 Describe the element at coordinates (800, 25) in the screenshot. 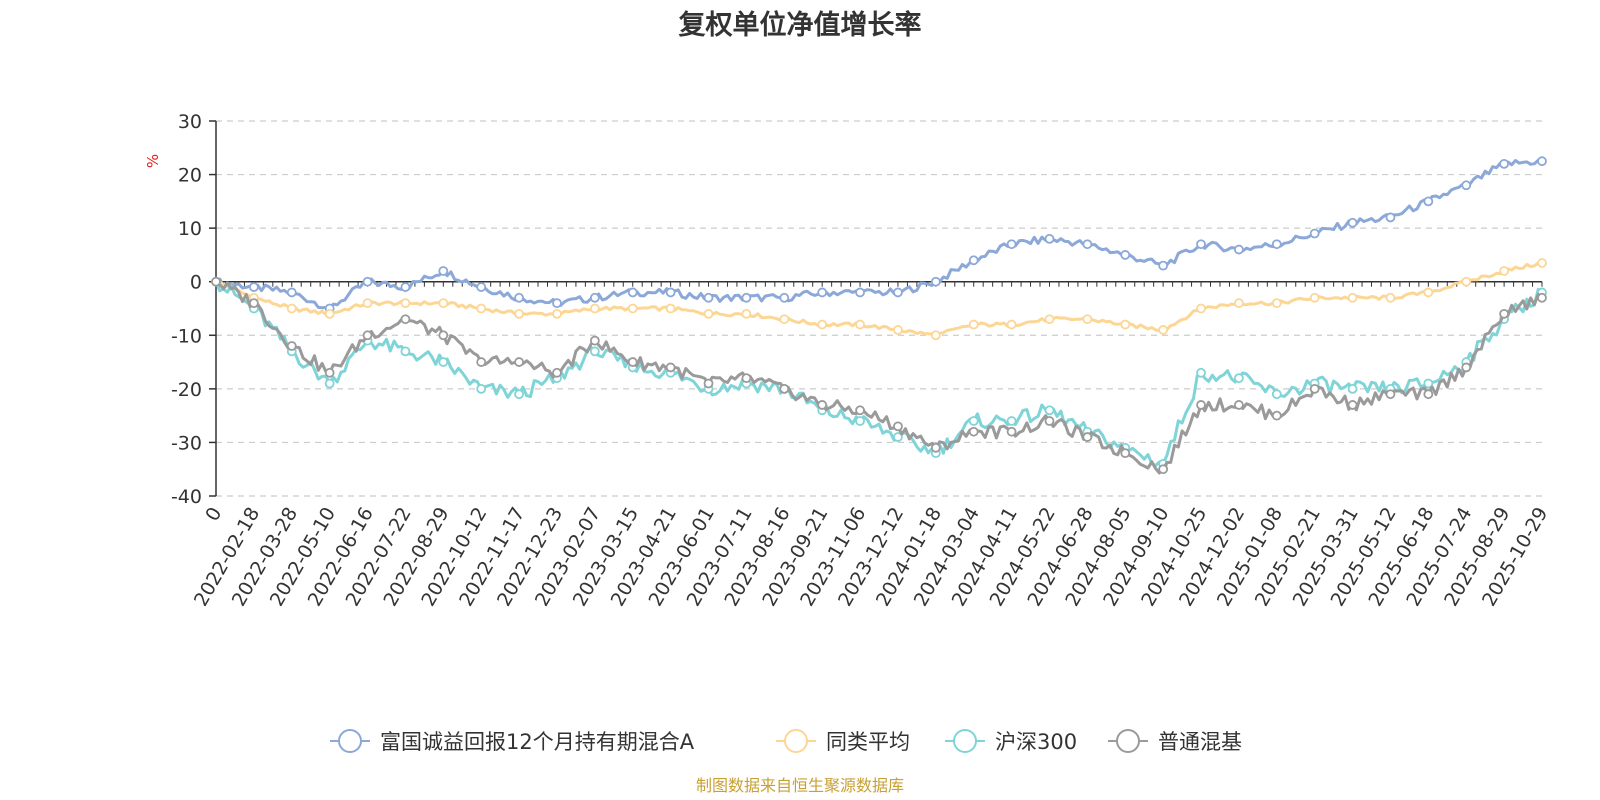

I see `chart-title: 复权单位净值增长率` at that location.